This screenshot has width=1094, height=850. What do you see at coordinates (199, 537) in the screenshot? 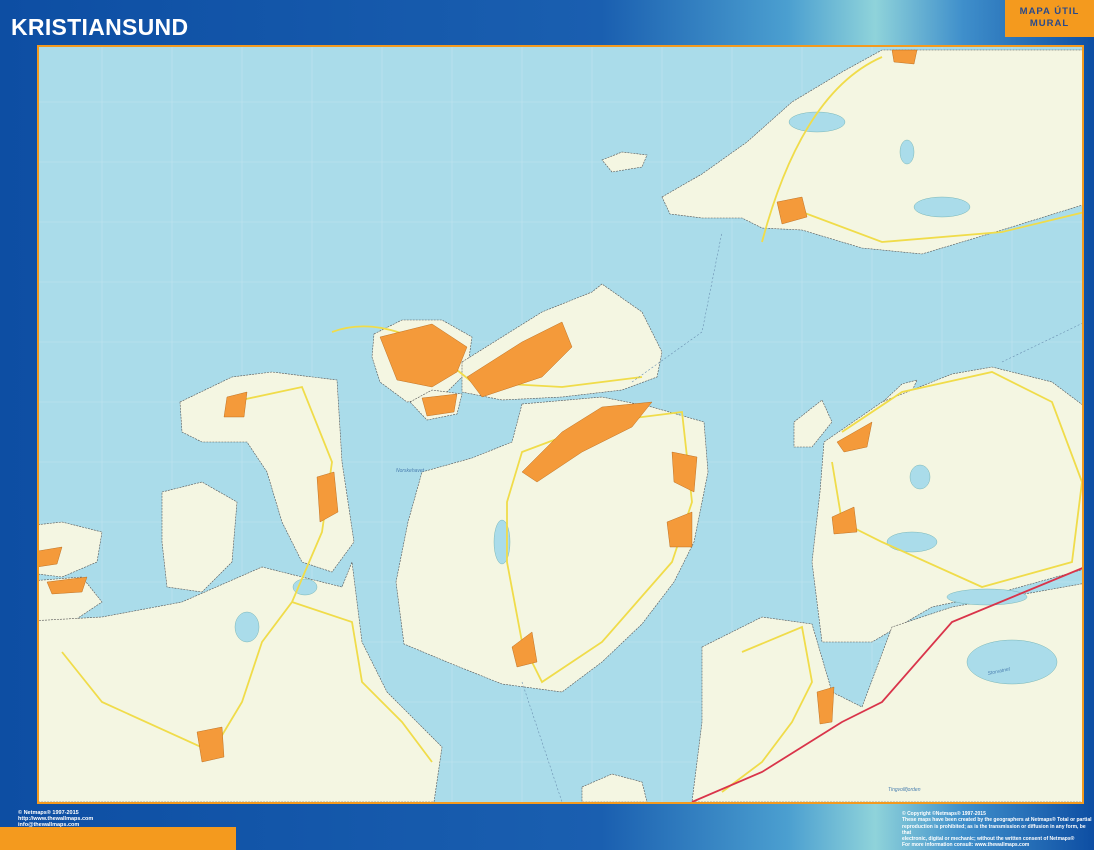
I see `smola-island` at bounding box center [199, 537].